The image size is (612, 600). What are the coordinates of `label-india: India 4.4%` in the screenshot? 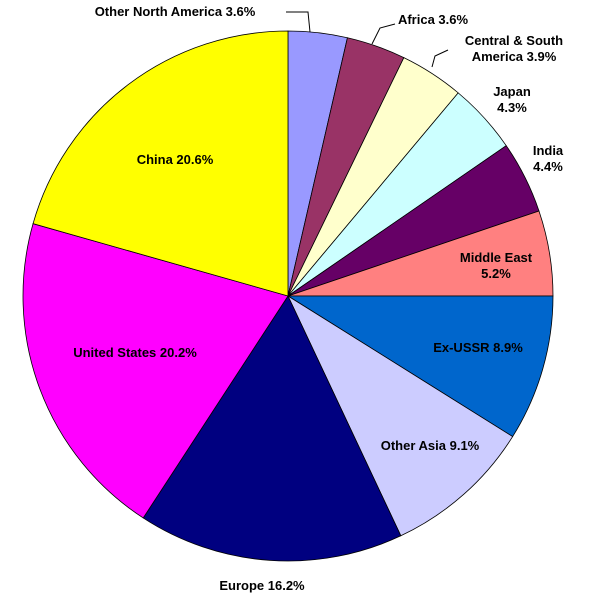 It's located at (548, 158).